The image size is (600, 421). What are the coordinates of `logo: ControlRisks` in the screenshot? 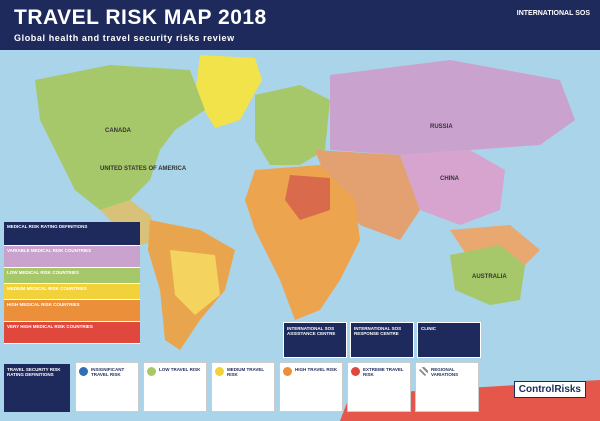 It's located at (549, 389).